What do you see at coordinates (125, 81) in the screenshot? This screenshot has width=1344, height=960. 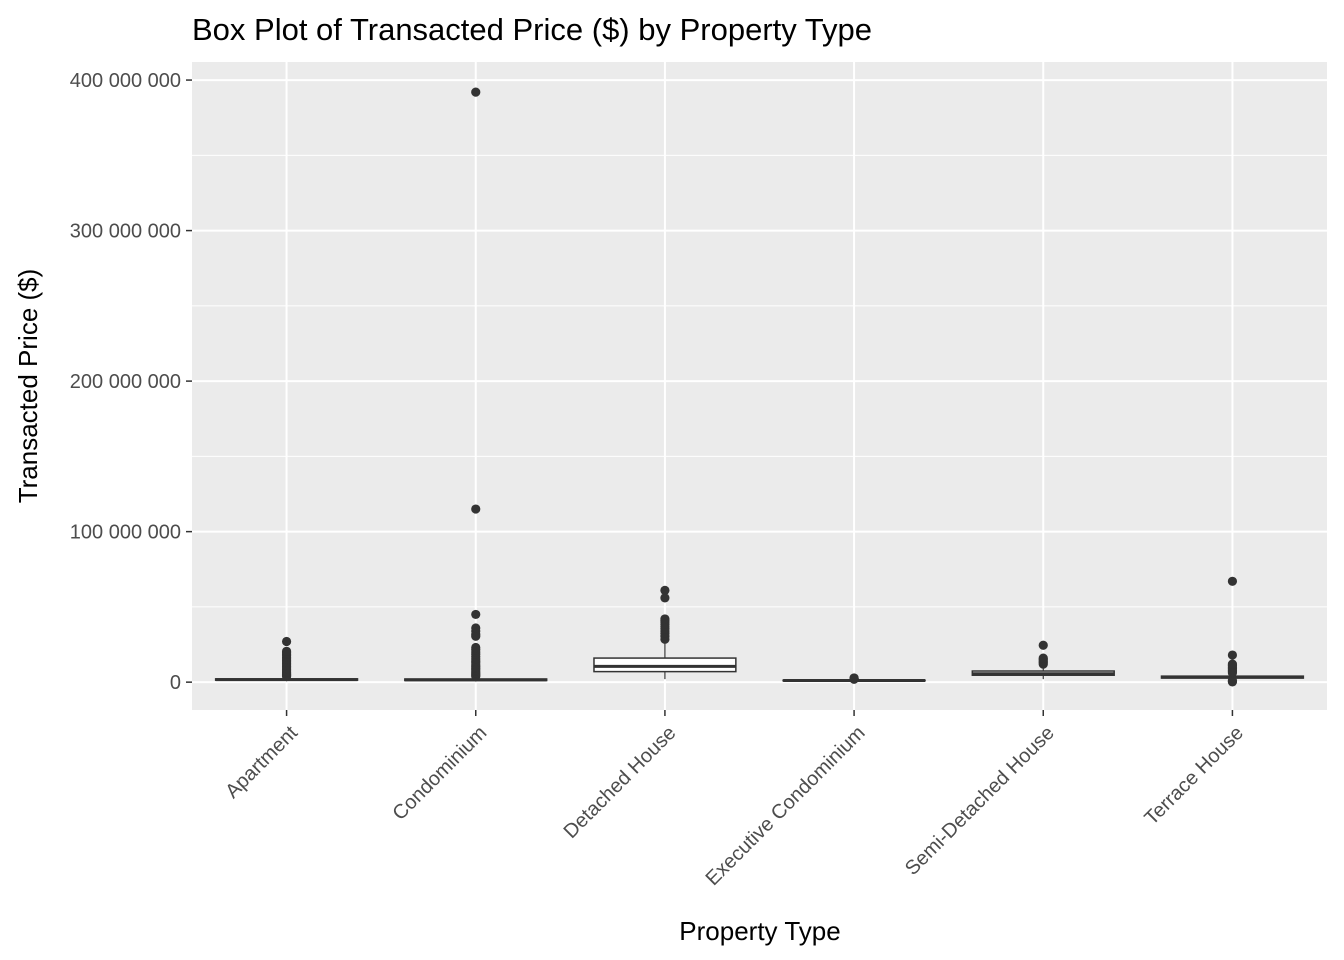 I see `y-tick-label: 400 000 000` at bounding box center [125, 81].